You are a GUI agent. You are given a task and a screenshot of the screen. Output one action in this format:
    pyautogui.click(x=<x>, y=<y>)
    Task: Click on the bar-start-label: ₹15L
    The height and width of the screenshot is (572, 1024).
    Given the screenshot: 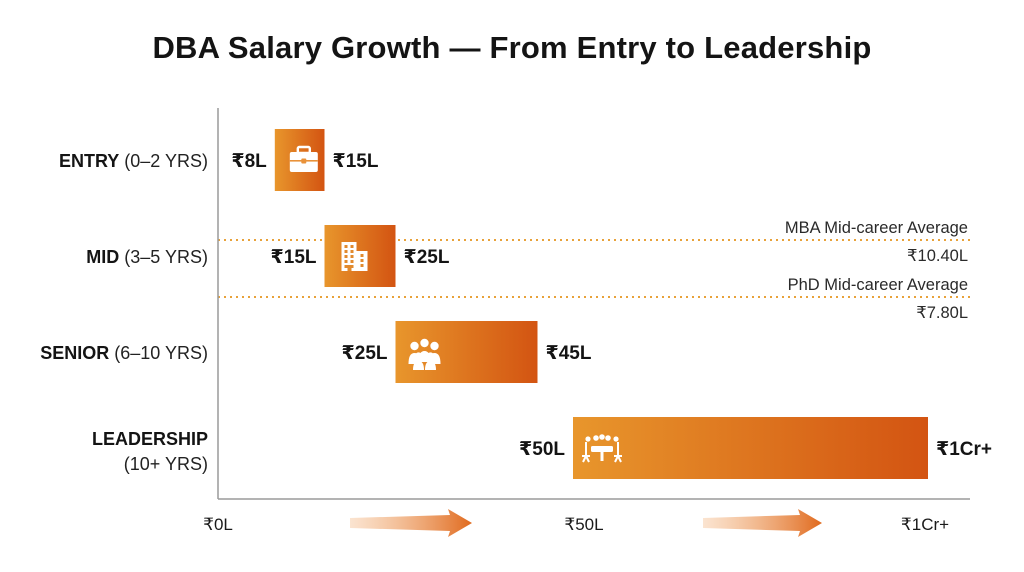 What is the action you would take?
    pyautogui.click(x=294, y=257)
    